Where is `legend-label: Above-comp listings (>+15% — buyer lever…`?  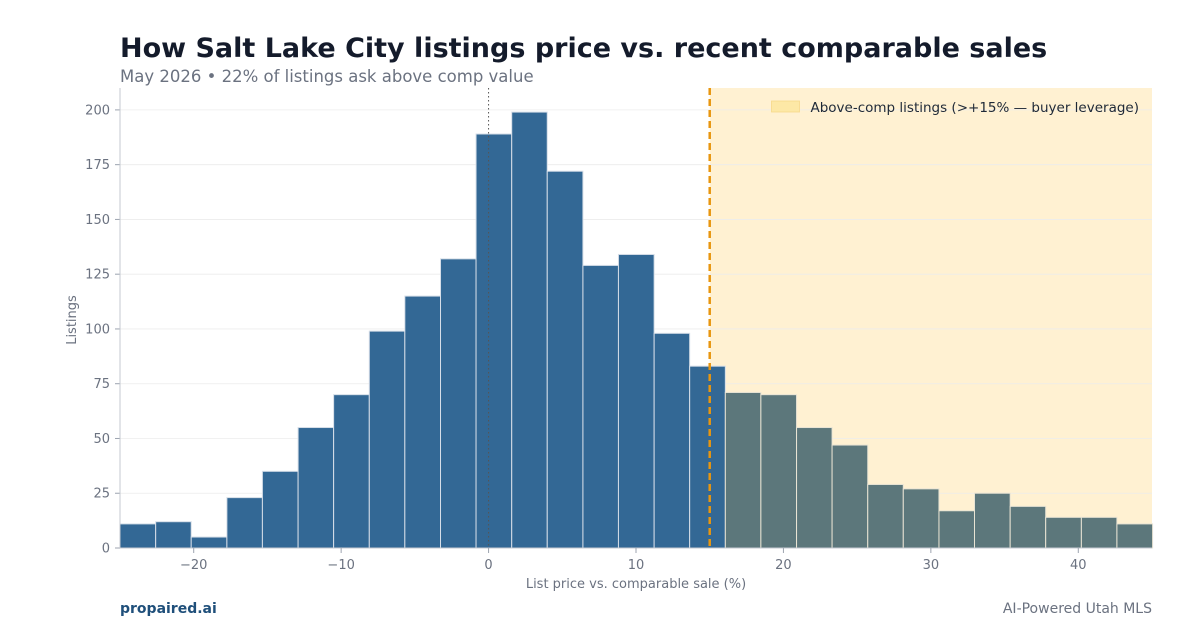
legend-label: Above-comp listings (>+15% — buyer lever… is located at coordinates (974, 108).